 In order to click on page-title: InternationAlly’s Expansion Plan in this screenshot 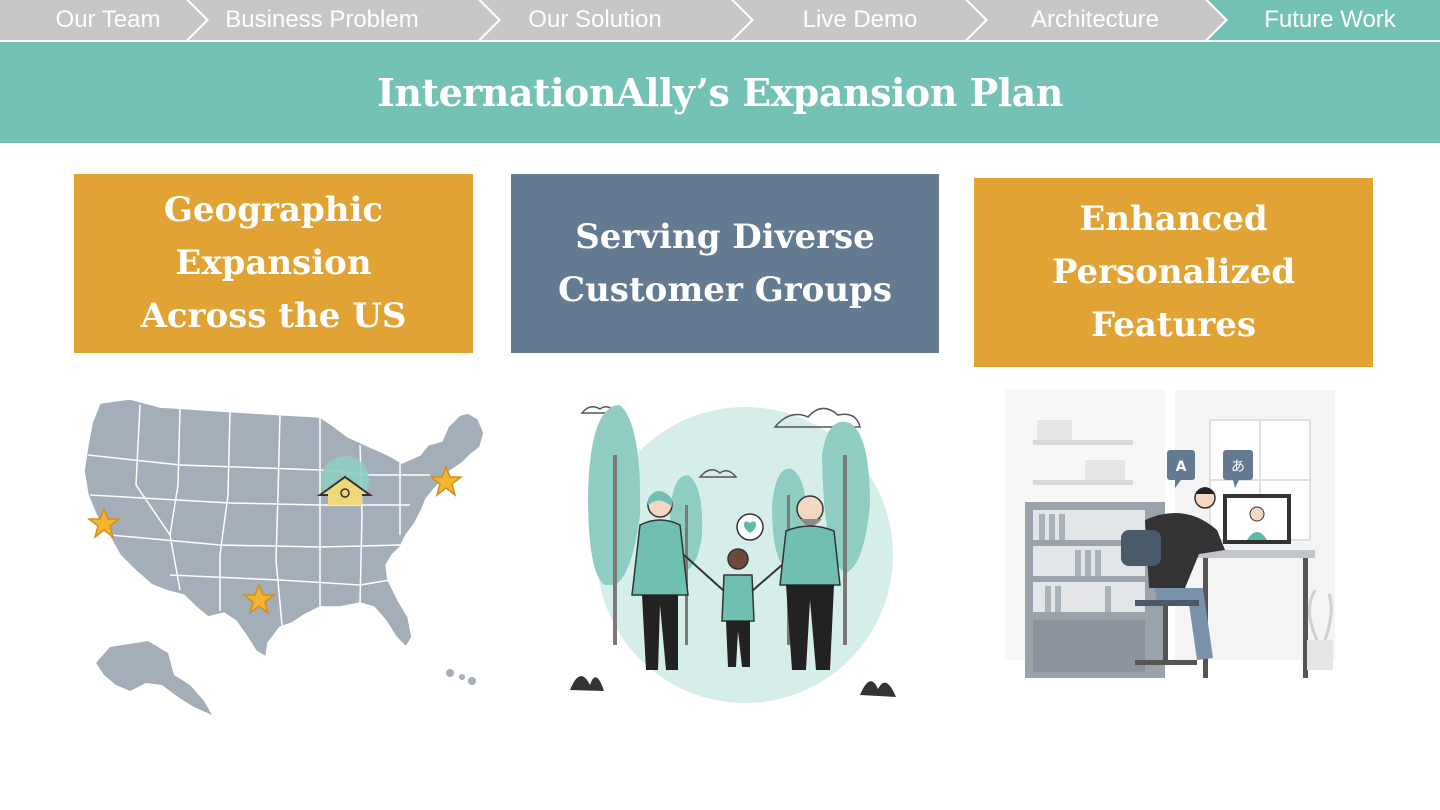, I will do `click(720, 92)`.